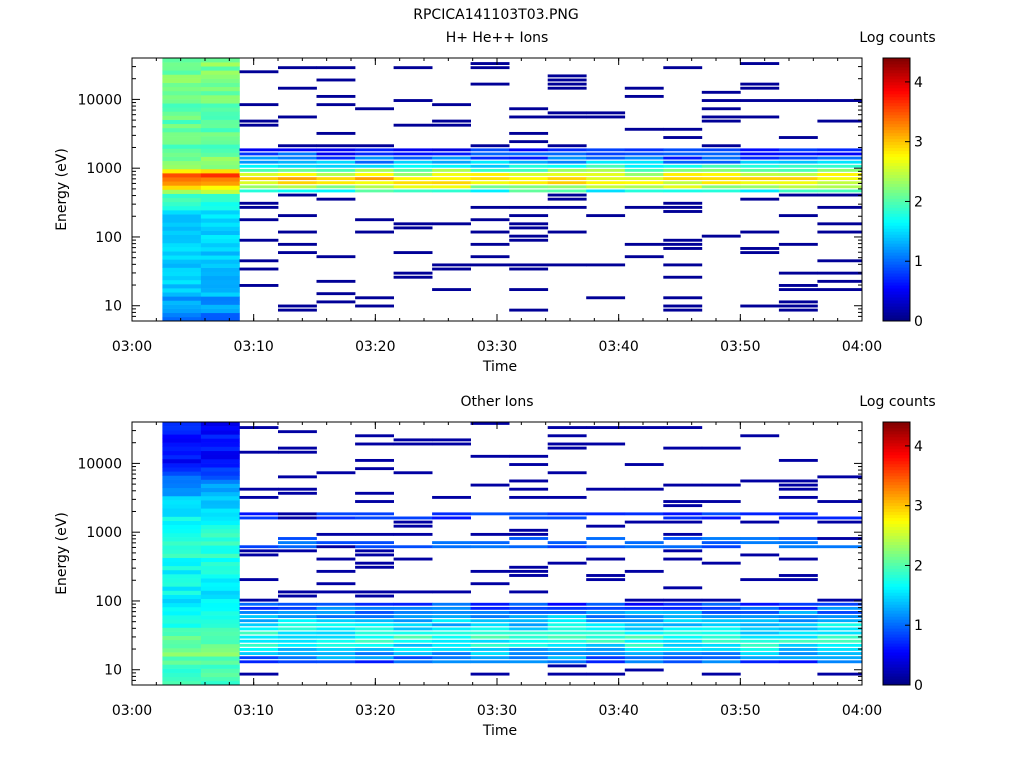 The width and height of the screenshot is (1024, 768). Describe the element at coordinates (253, 711) in the screenshot. I see `x-tick-label: 03:10` at that location.